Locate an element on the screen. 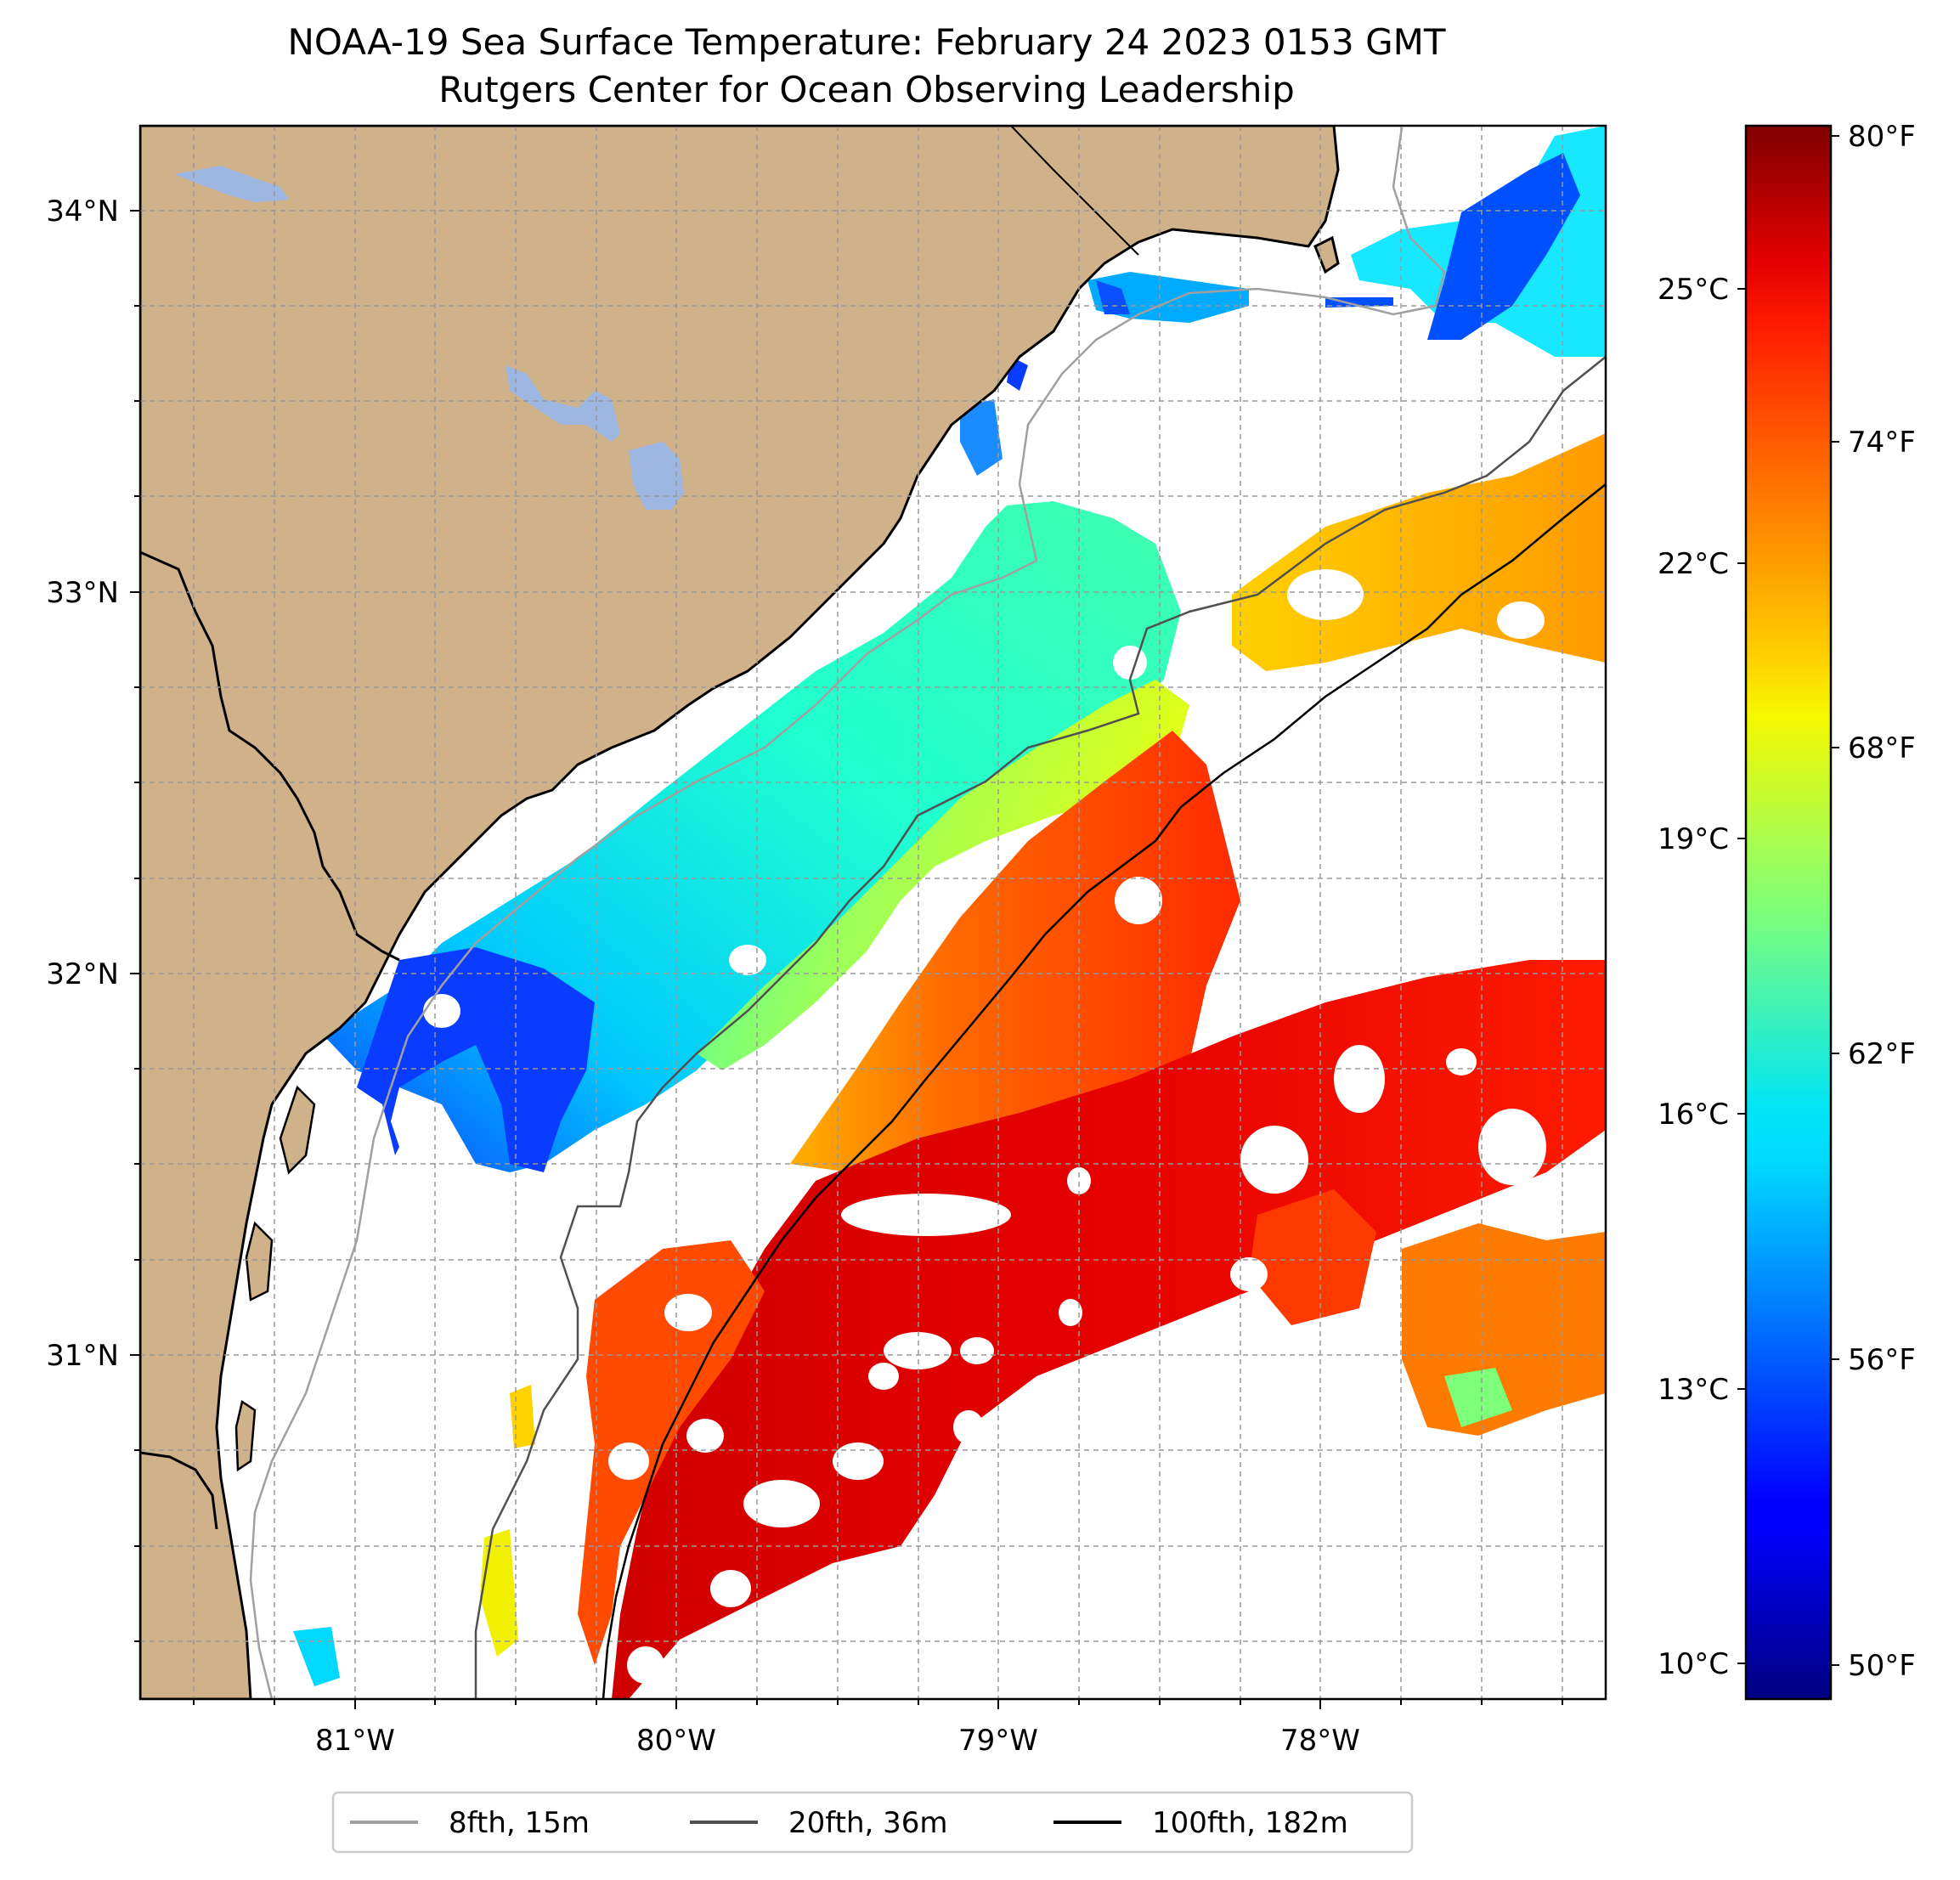 This screenshot has width=1960, height=1880. lat-tick-label: 34°N is located at coordinates (83, 212).